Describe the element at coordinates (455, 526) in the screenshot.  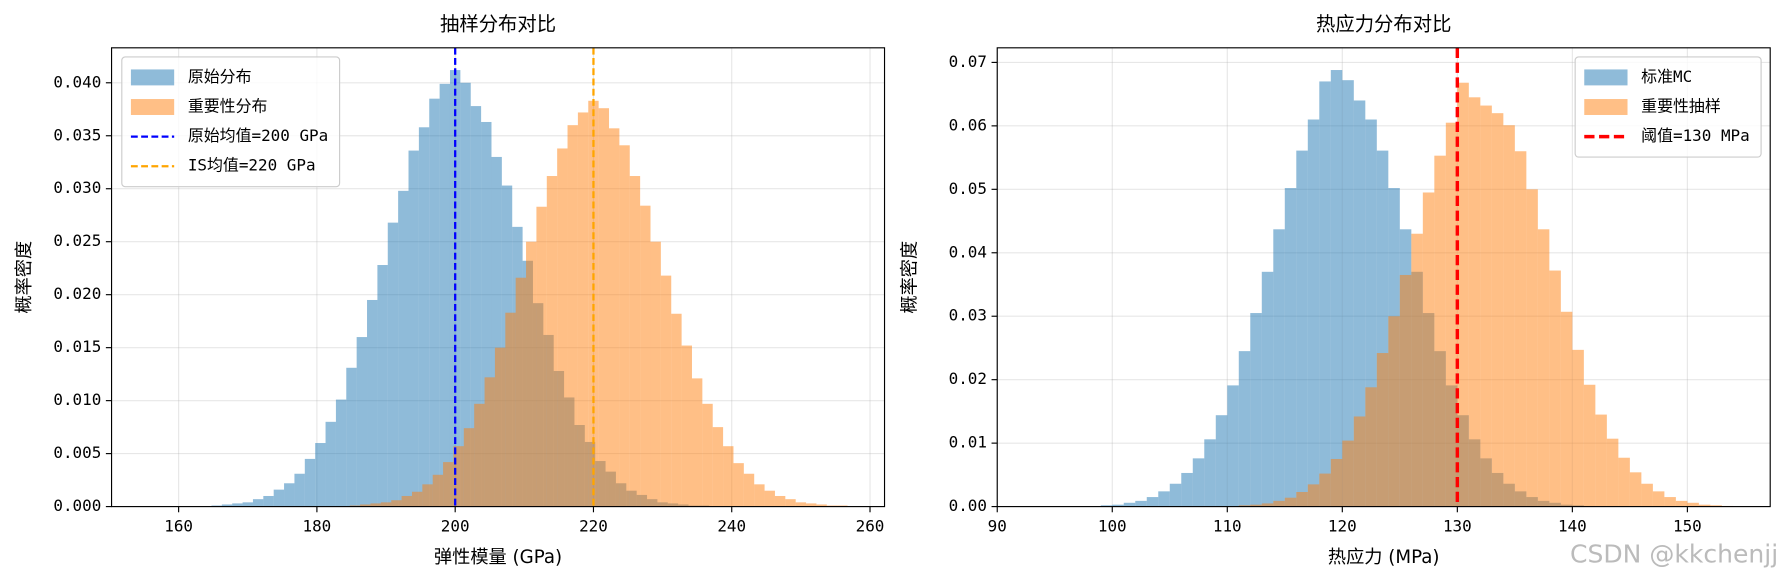
I see `x-tick-label: 200` at that location.